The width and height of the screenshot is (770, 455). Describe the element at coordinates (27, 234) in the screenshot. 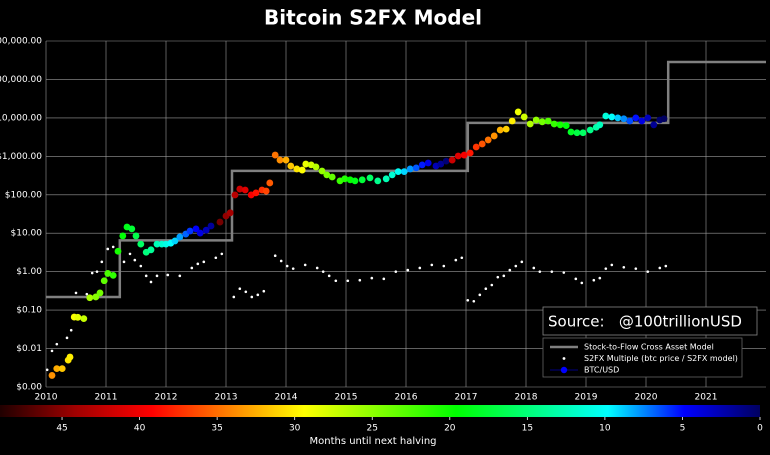

I see `y-tick-label: $10.00` at that location.